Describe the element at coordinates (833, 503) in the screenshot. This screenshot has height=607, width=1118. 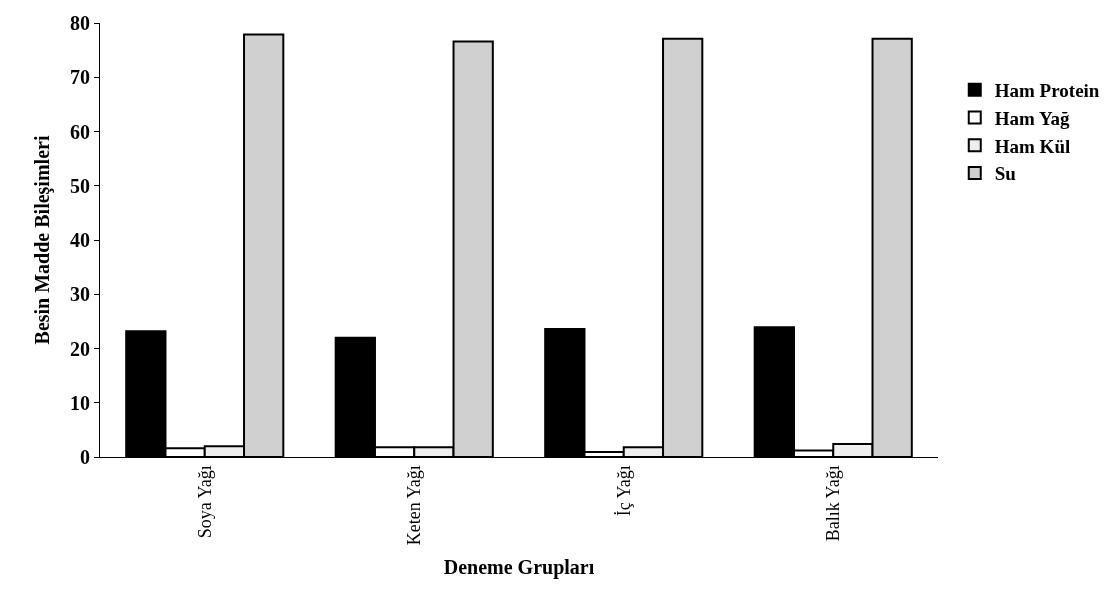
I see `x-tick-label: Balık Yağı` at that location.